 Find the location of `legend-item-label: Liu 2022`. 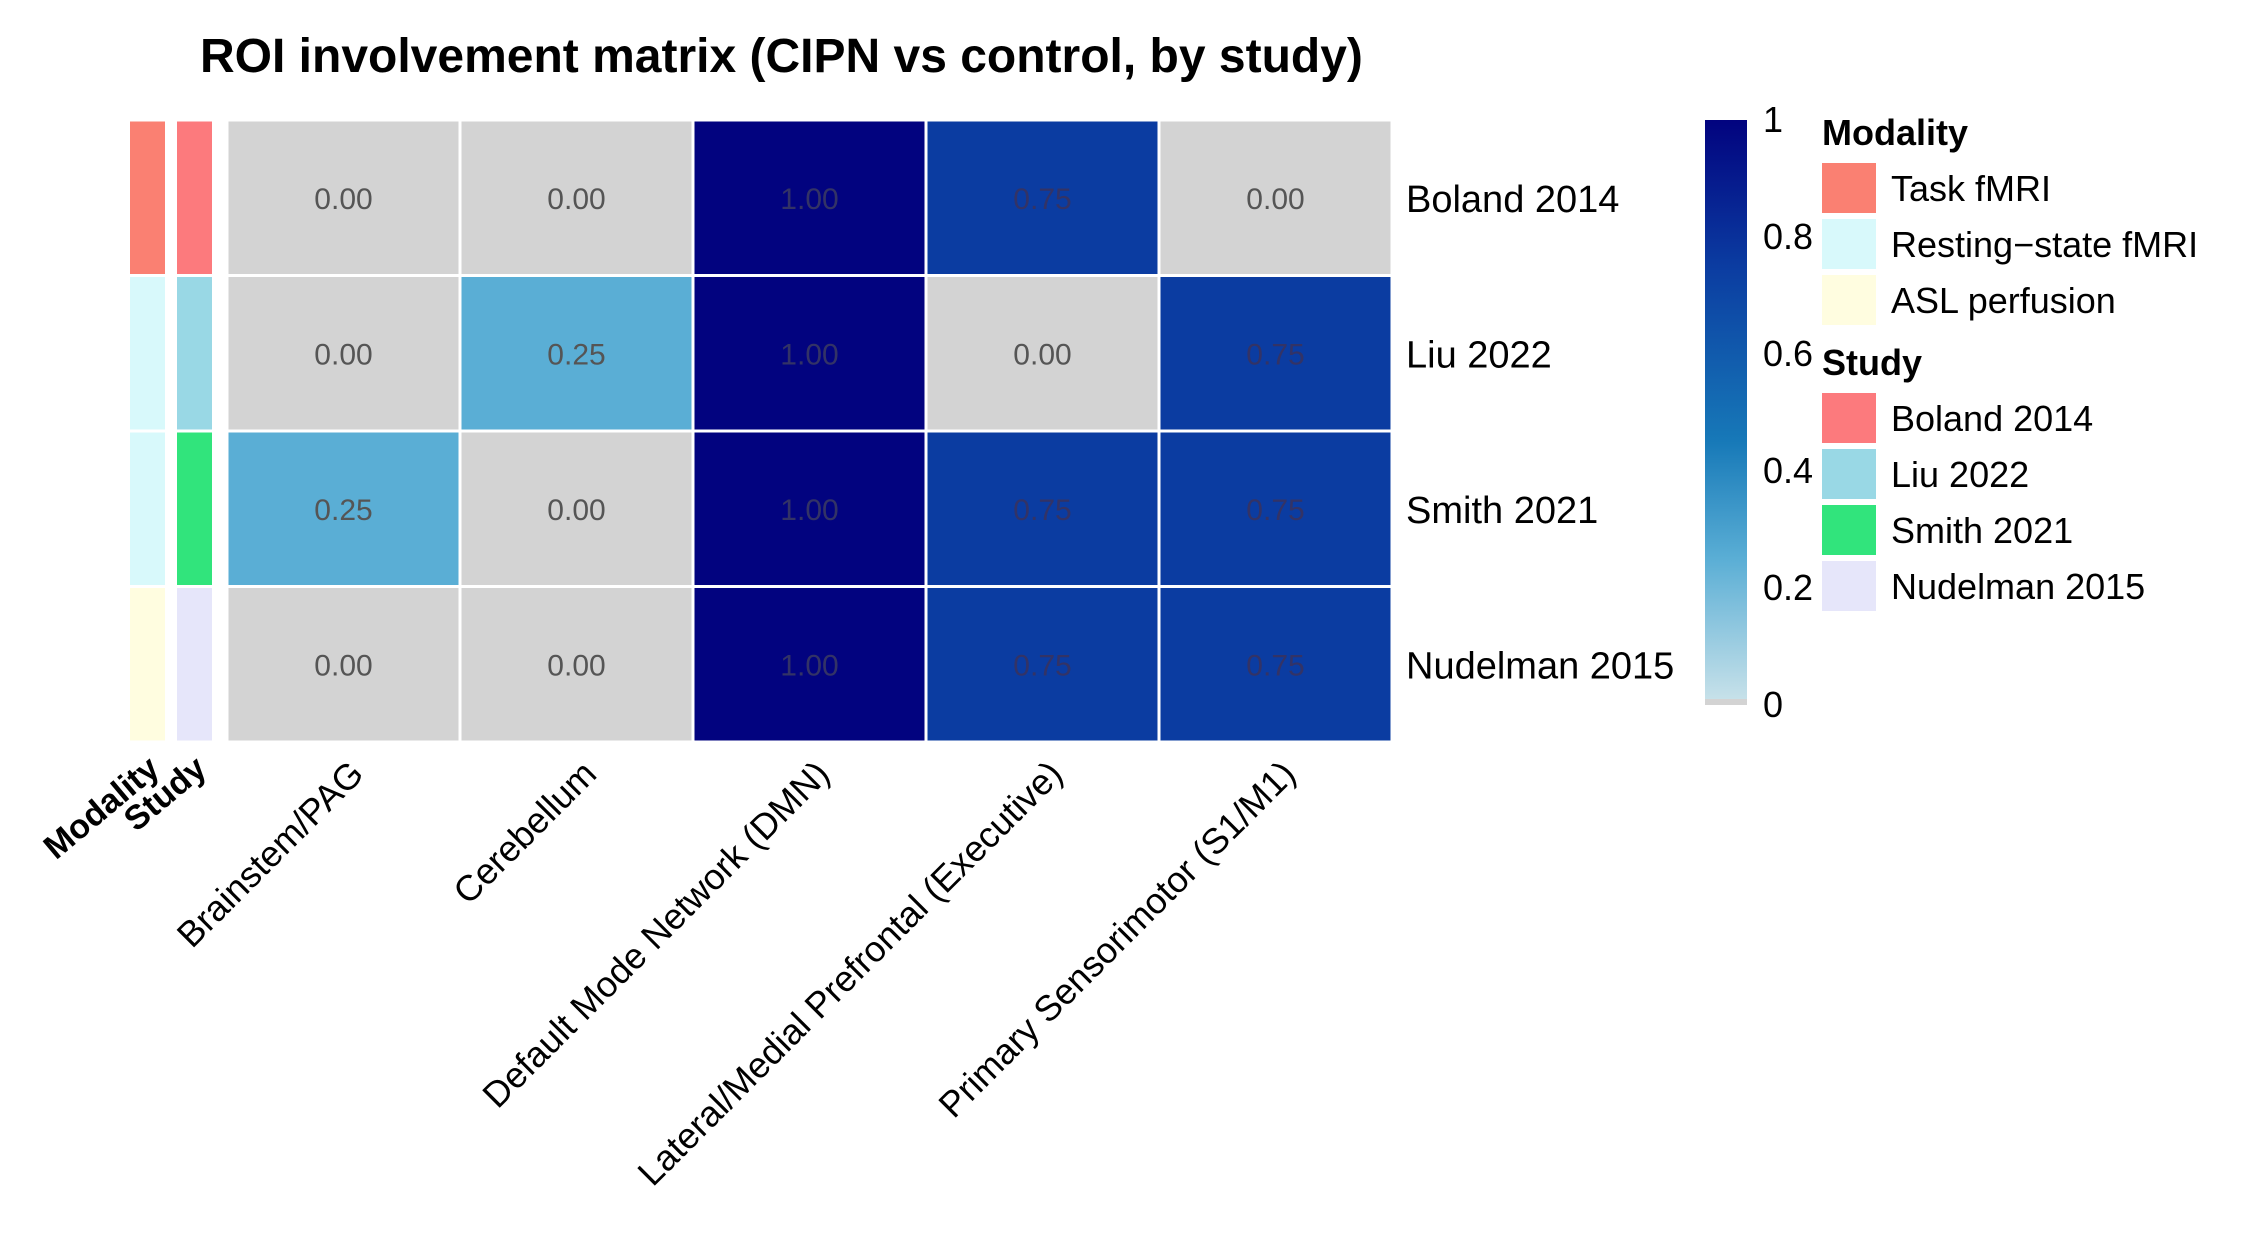

legend-item-label: Liu 2022 is located at coordinates (1960, 474).